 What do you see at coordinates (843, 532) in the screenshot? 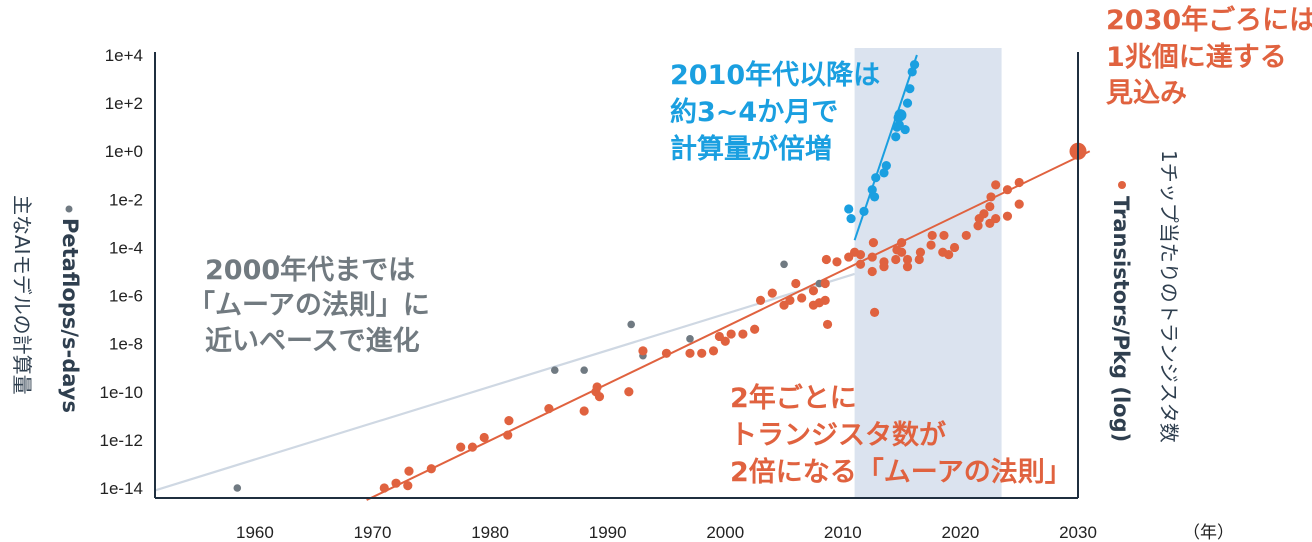
I see `x-tick-label: 2010` at bounding box center [843, 532].